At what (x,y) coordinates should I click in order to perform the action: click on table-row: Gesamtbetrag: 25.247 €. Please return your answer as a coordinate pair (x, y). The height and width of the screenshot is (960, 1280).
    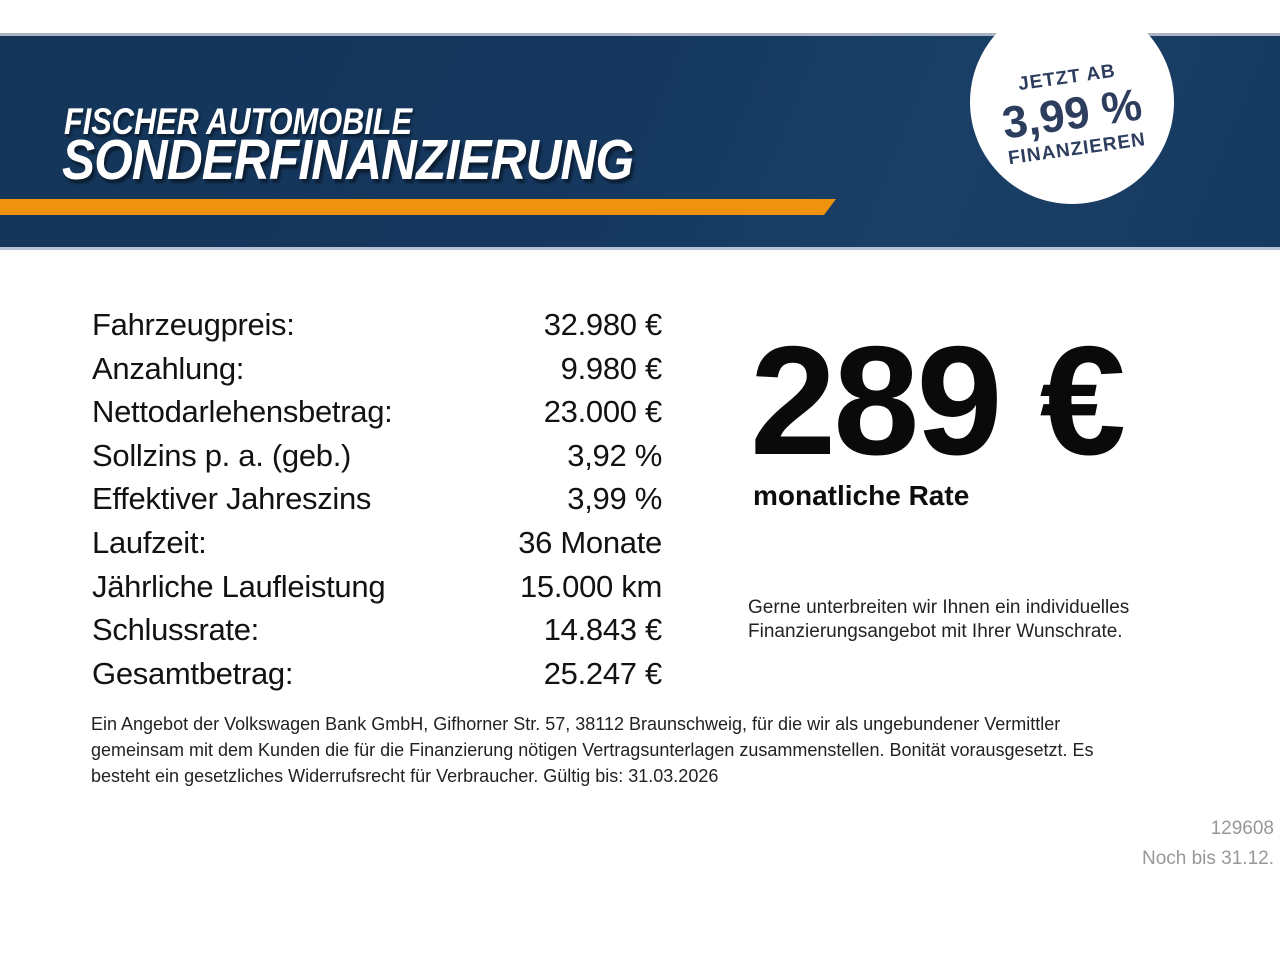
    Looking at the image, I should click on (377, 674).